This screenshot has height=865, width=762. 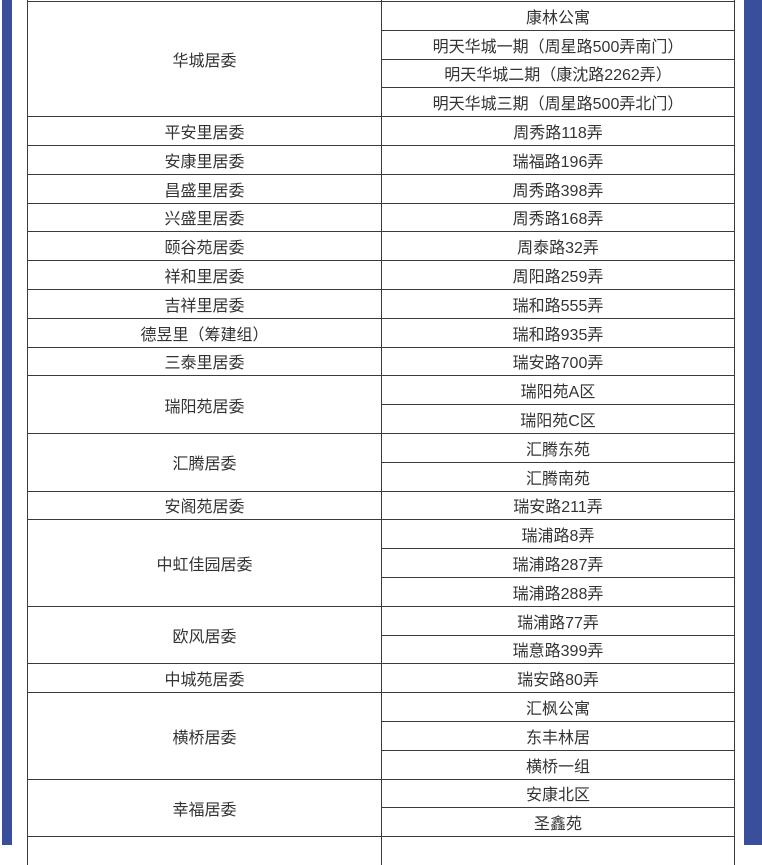 What do you see at coordinates (204, 217) in the screenshot?
I see `committee-cell: 兴盛里居委` at bounding box center [204, 217].